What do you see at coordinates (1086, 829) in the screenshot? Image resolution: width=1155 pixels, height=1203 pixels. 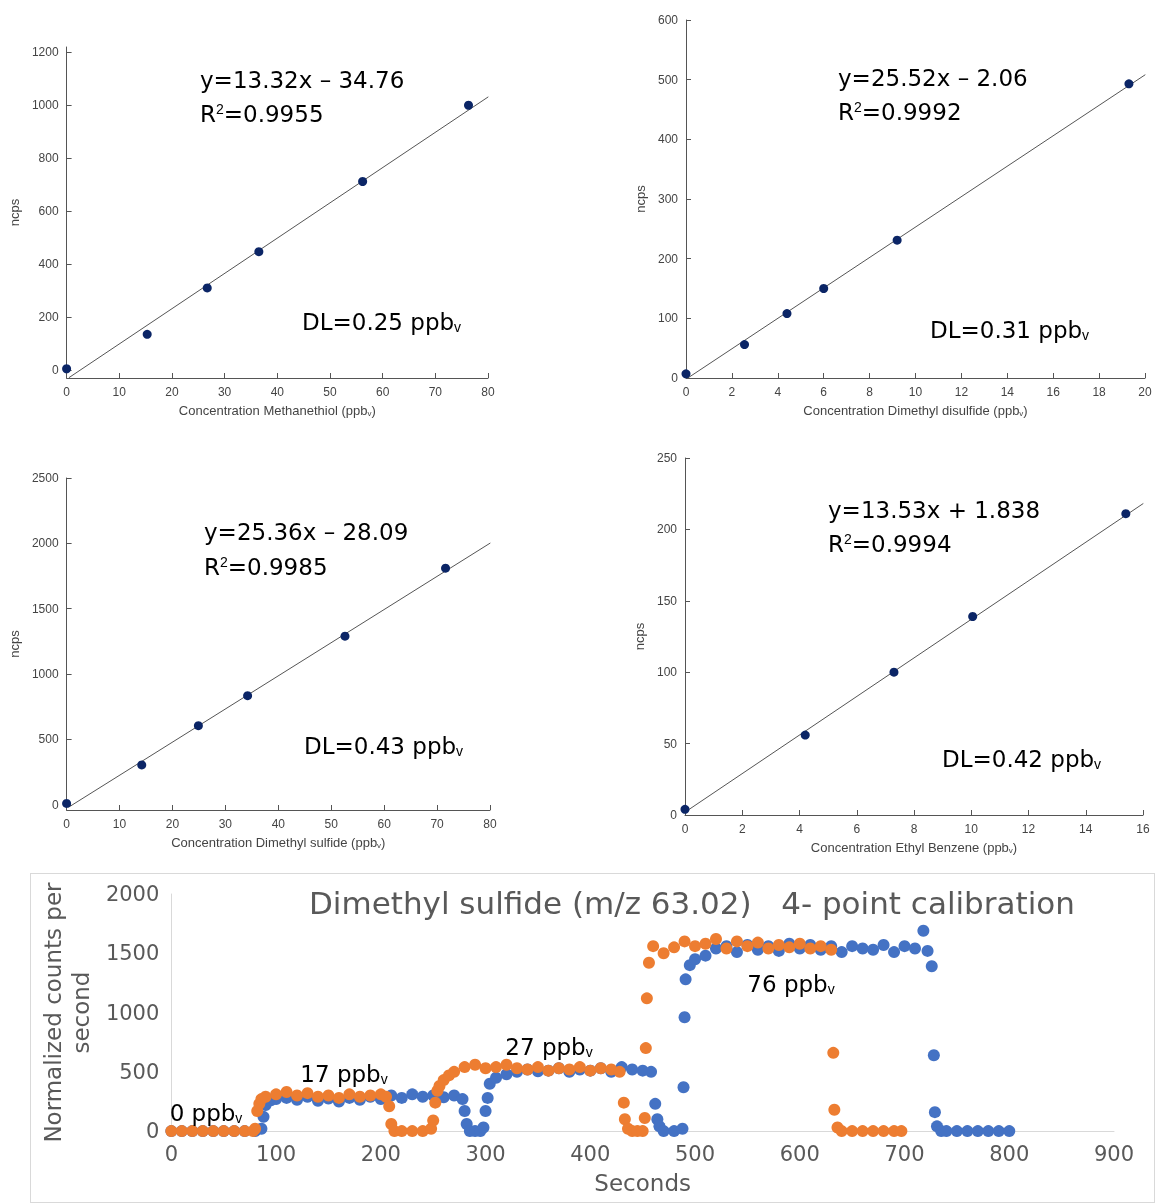 I see `x-tick-label: 14` at bounding box center [1086, 829].